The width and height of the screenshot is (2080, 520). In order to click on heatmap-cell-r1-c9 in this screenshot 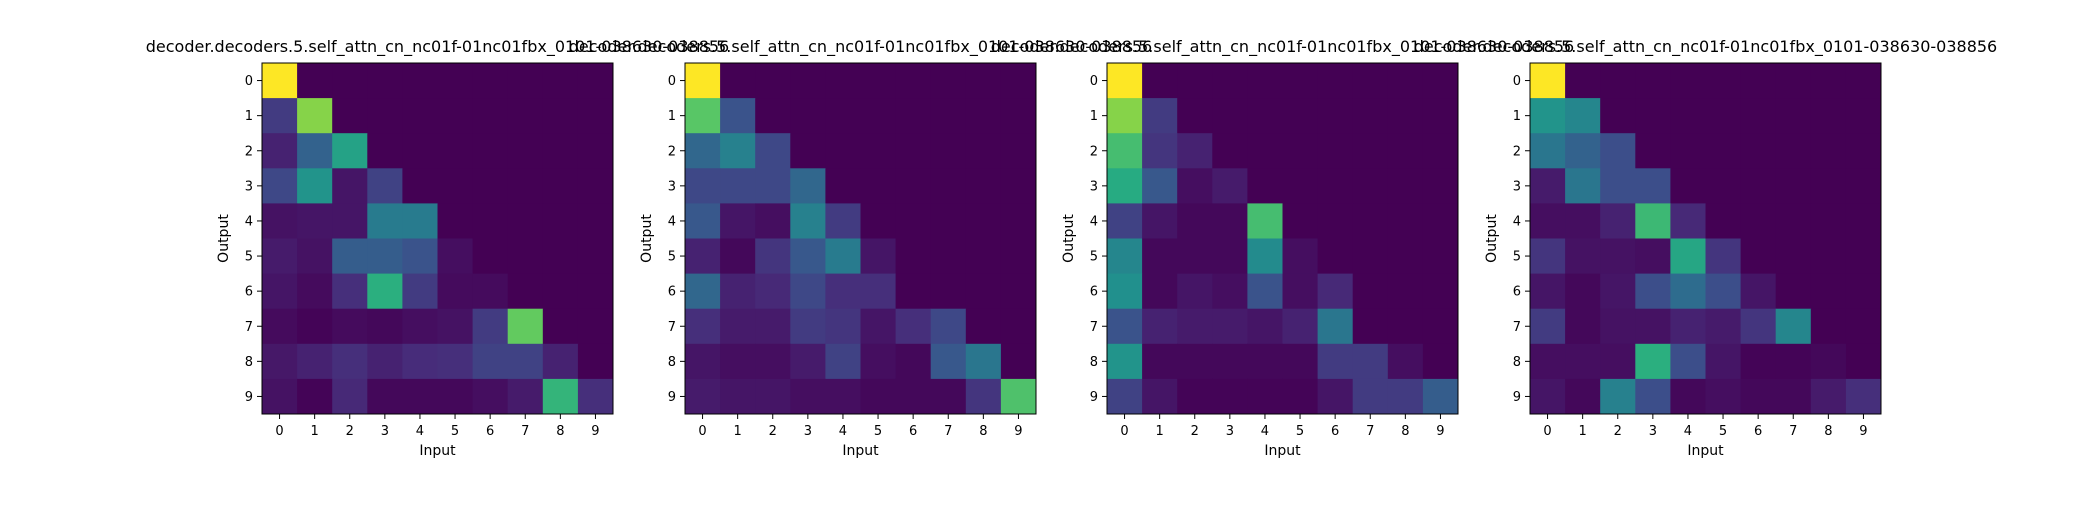, I will do `click(1440, 116)`.